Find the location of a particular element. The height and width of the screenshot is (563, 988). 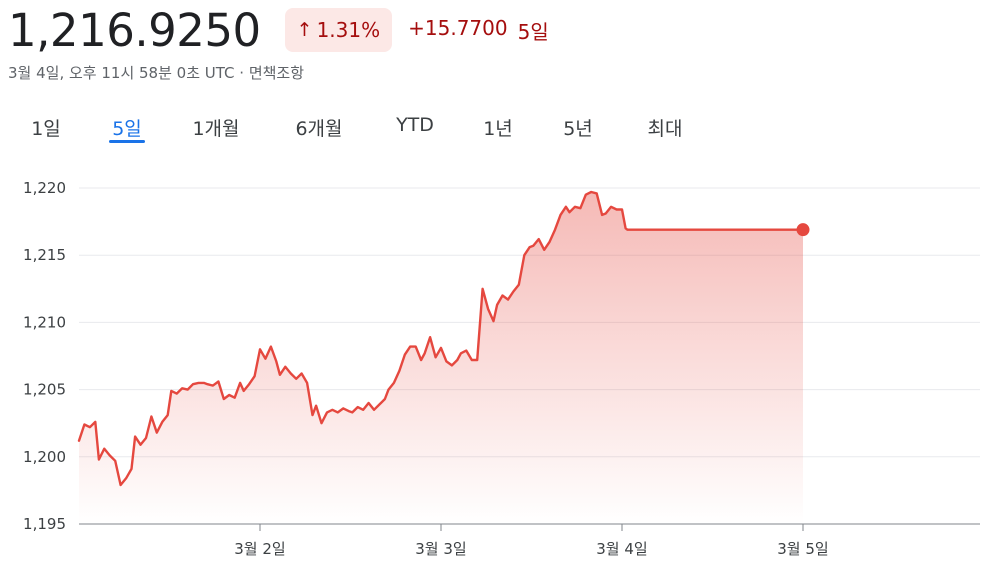

tab-1-day: 1일 is located at coordinates (46, 129).